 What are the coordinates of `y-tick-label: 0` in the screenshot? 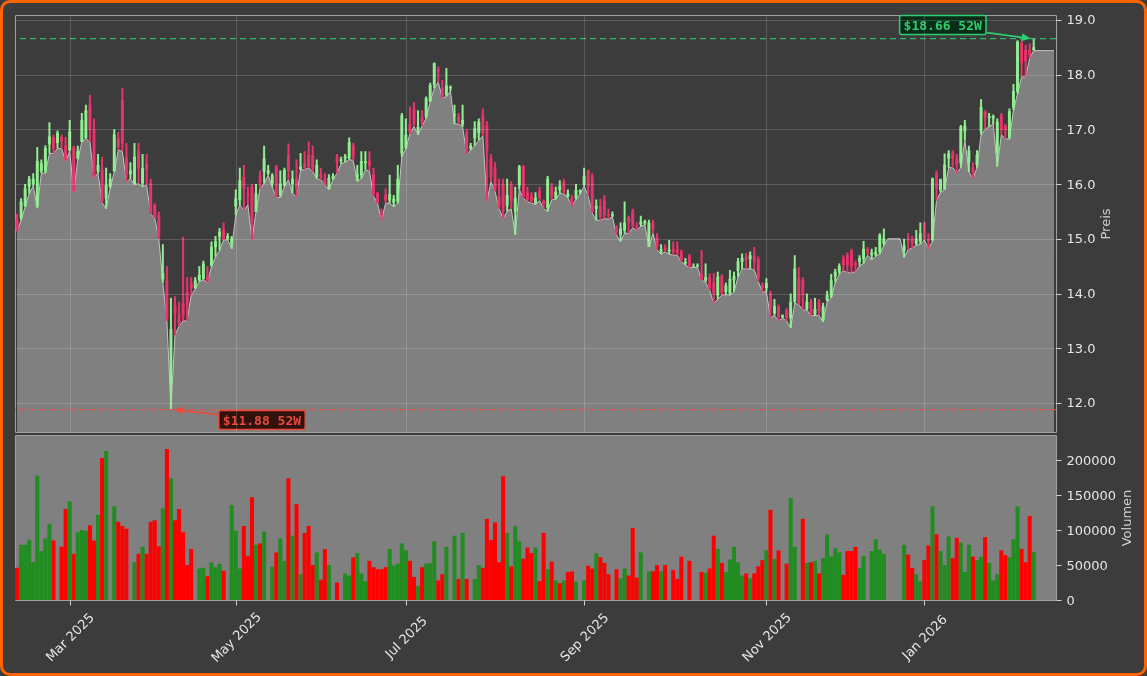 It's located at (1070, 600).